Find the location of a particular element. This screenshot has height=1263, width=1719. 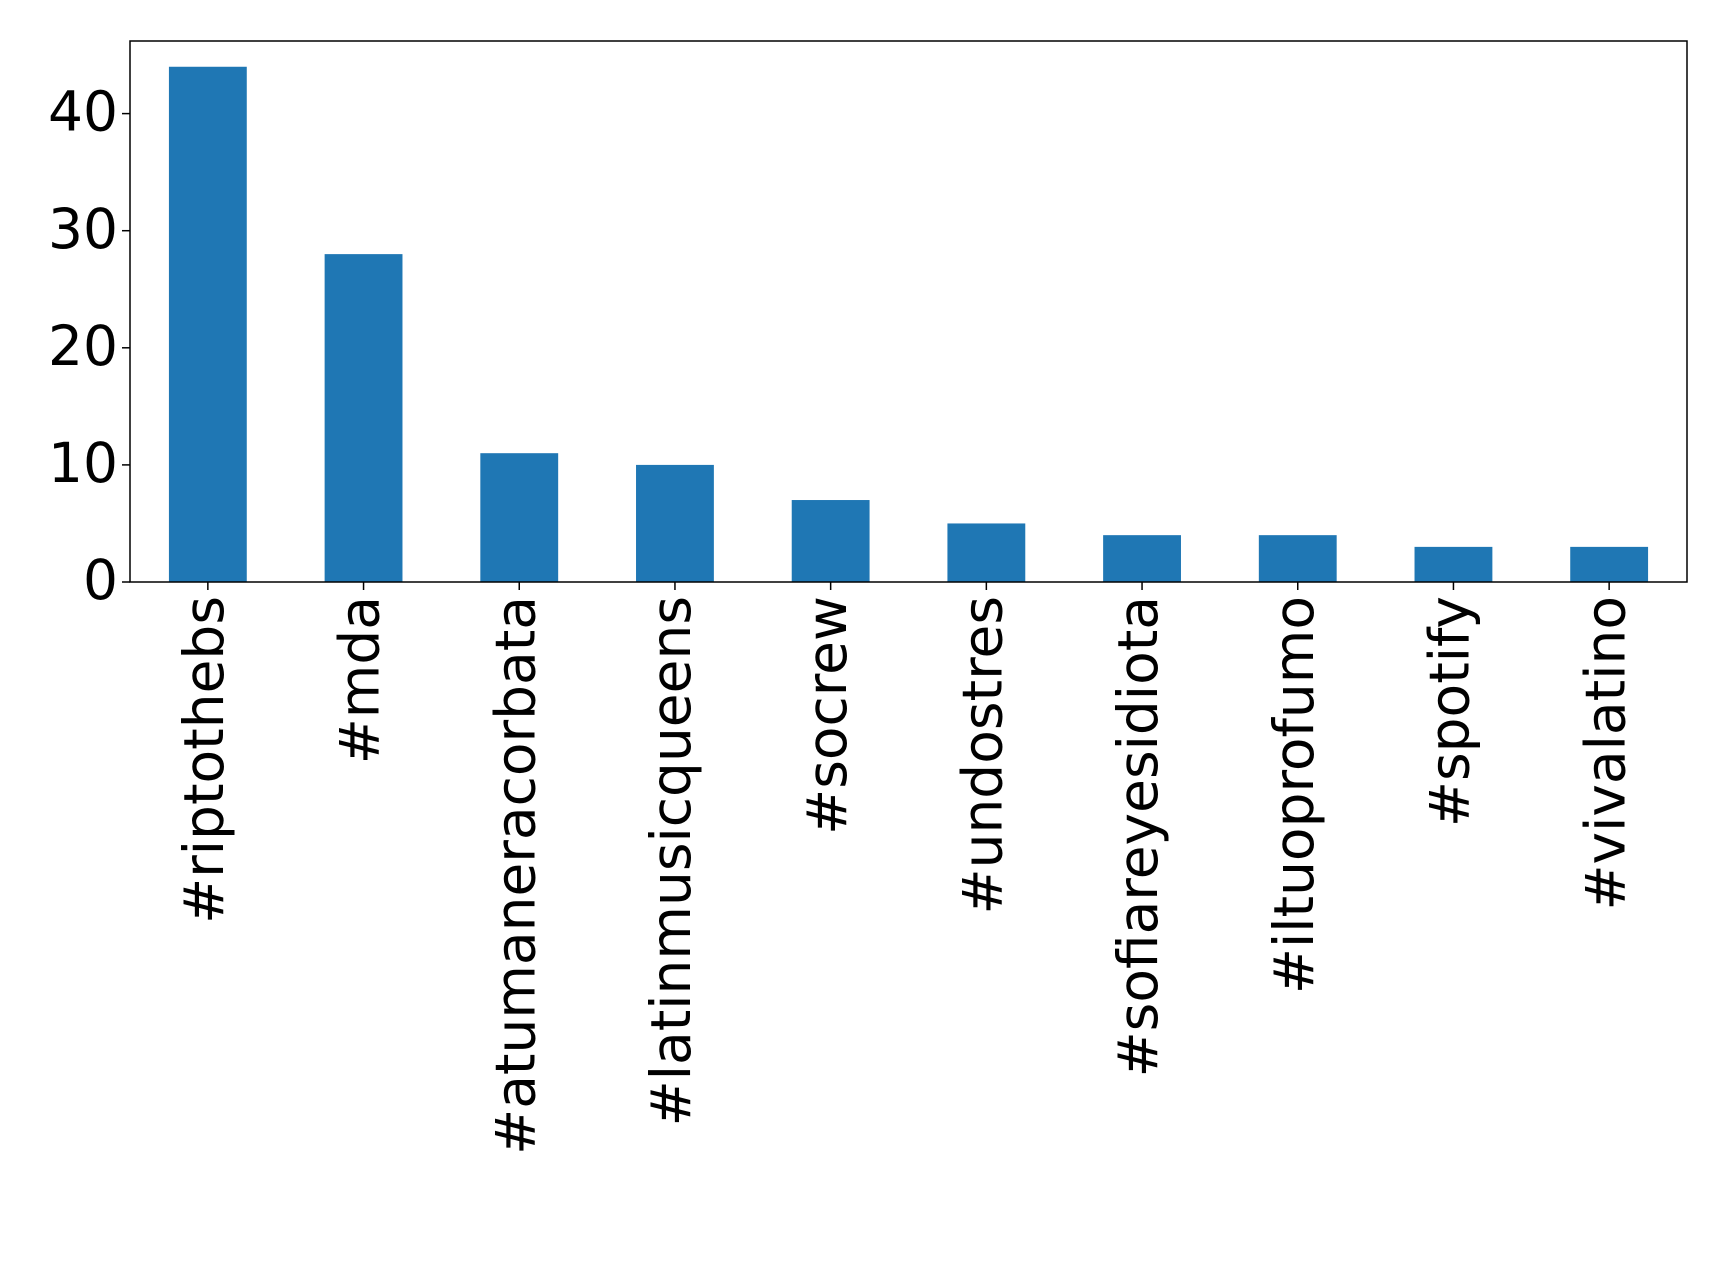

x-tick-label: #undostres is located at coordinates (982, 755).